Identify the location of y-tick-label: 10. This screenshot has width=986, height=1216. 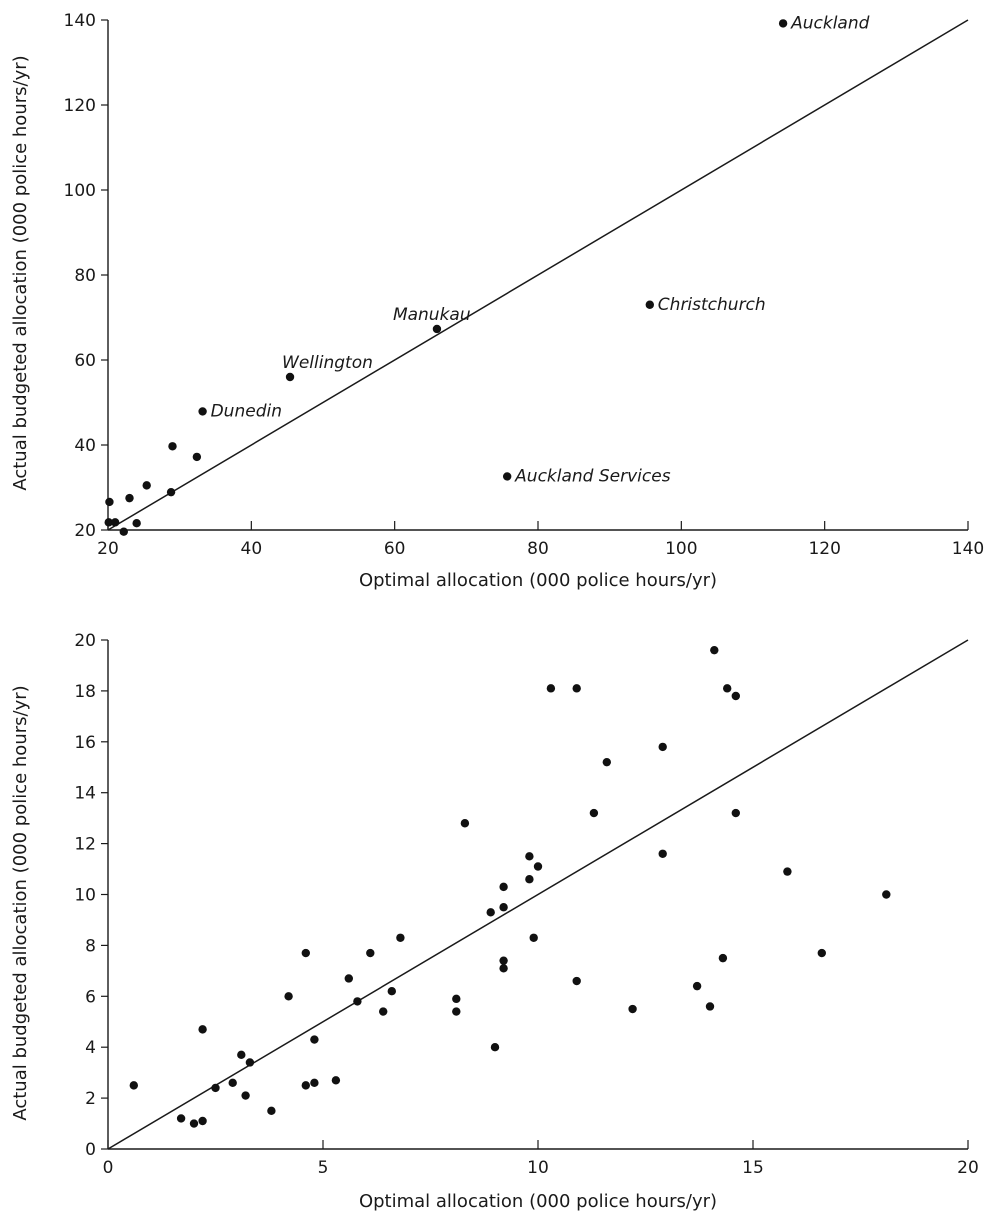
(85, 896).